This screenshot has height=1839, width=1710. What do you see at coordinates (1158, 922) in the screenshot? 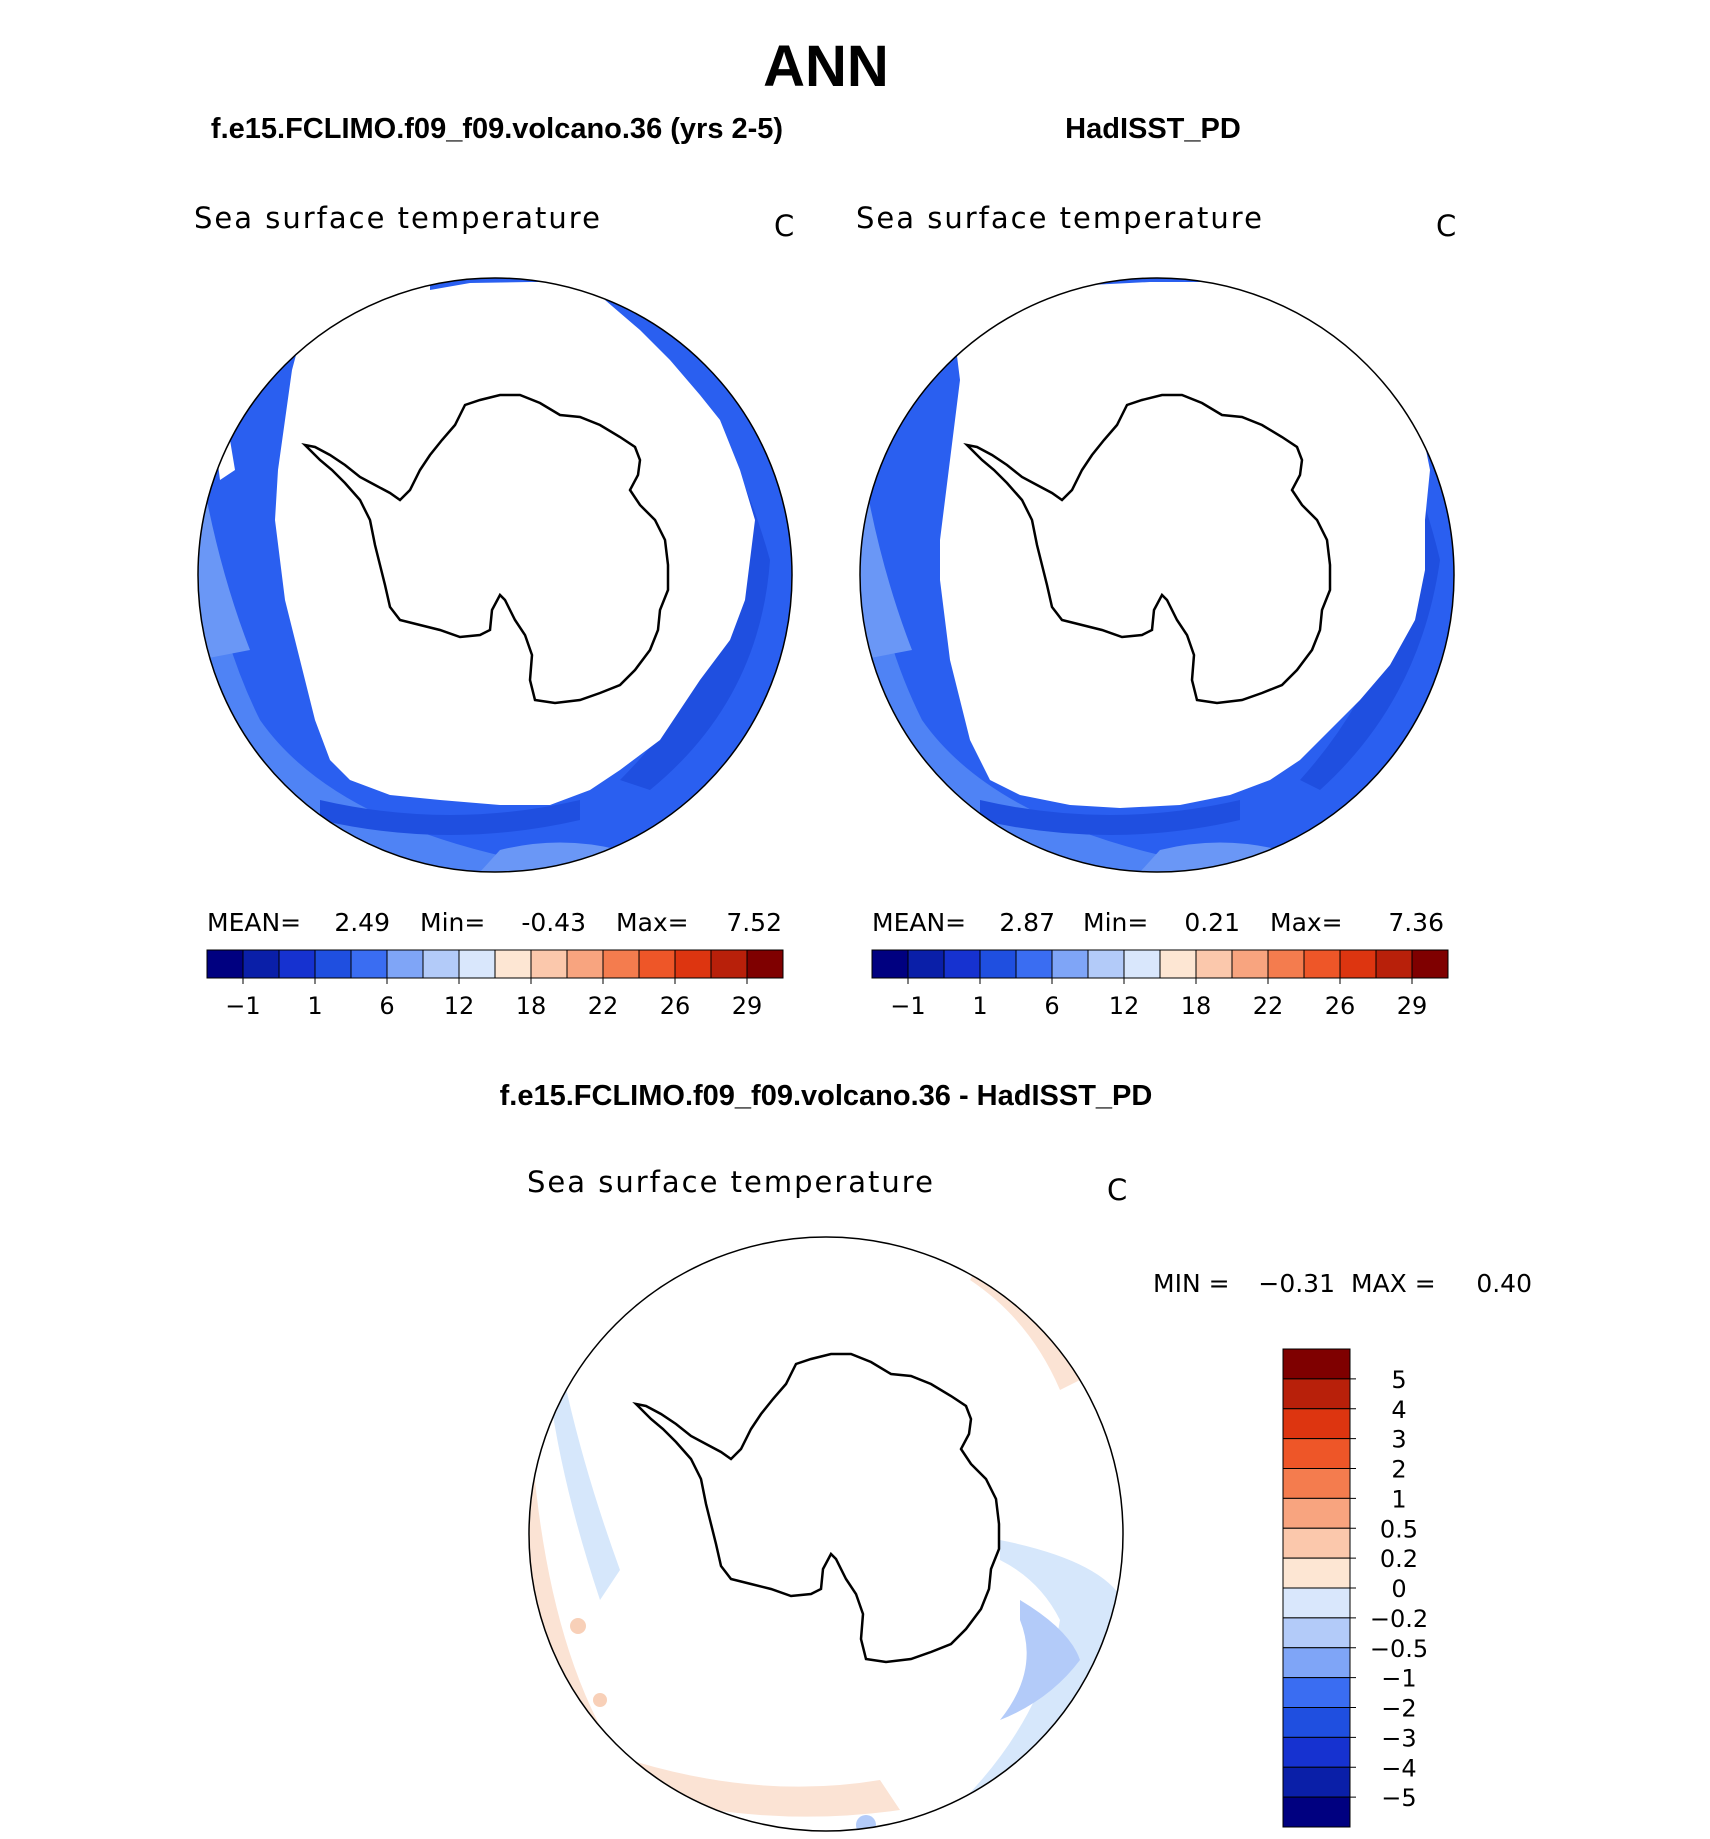
I see `stats-line: MEAN= 2.87 Min= 0.21 Max= 7.36` at bounding box center [1158, 922].